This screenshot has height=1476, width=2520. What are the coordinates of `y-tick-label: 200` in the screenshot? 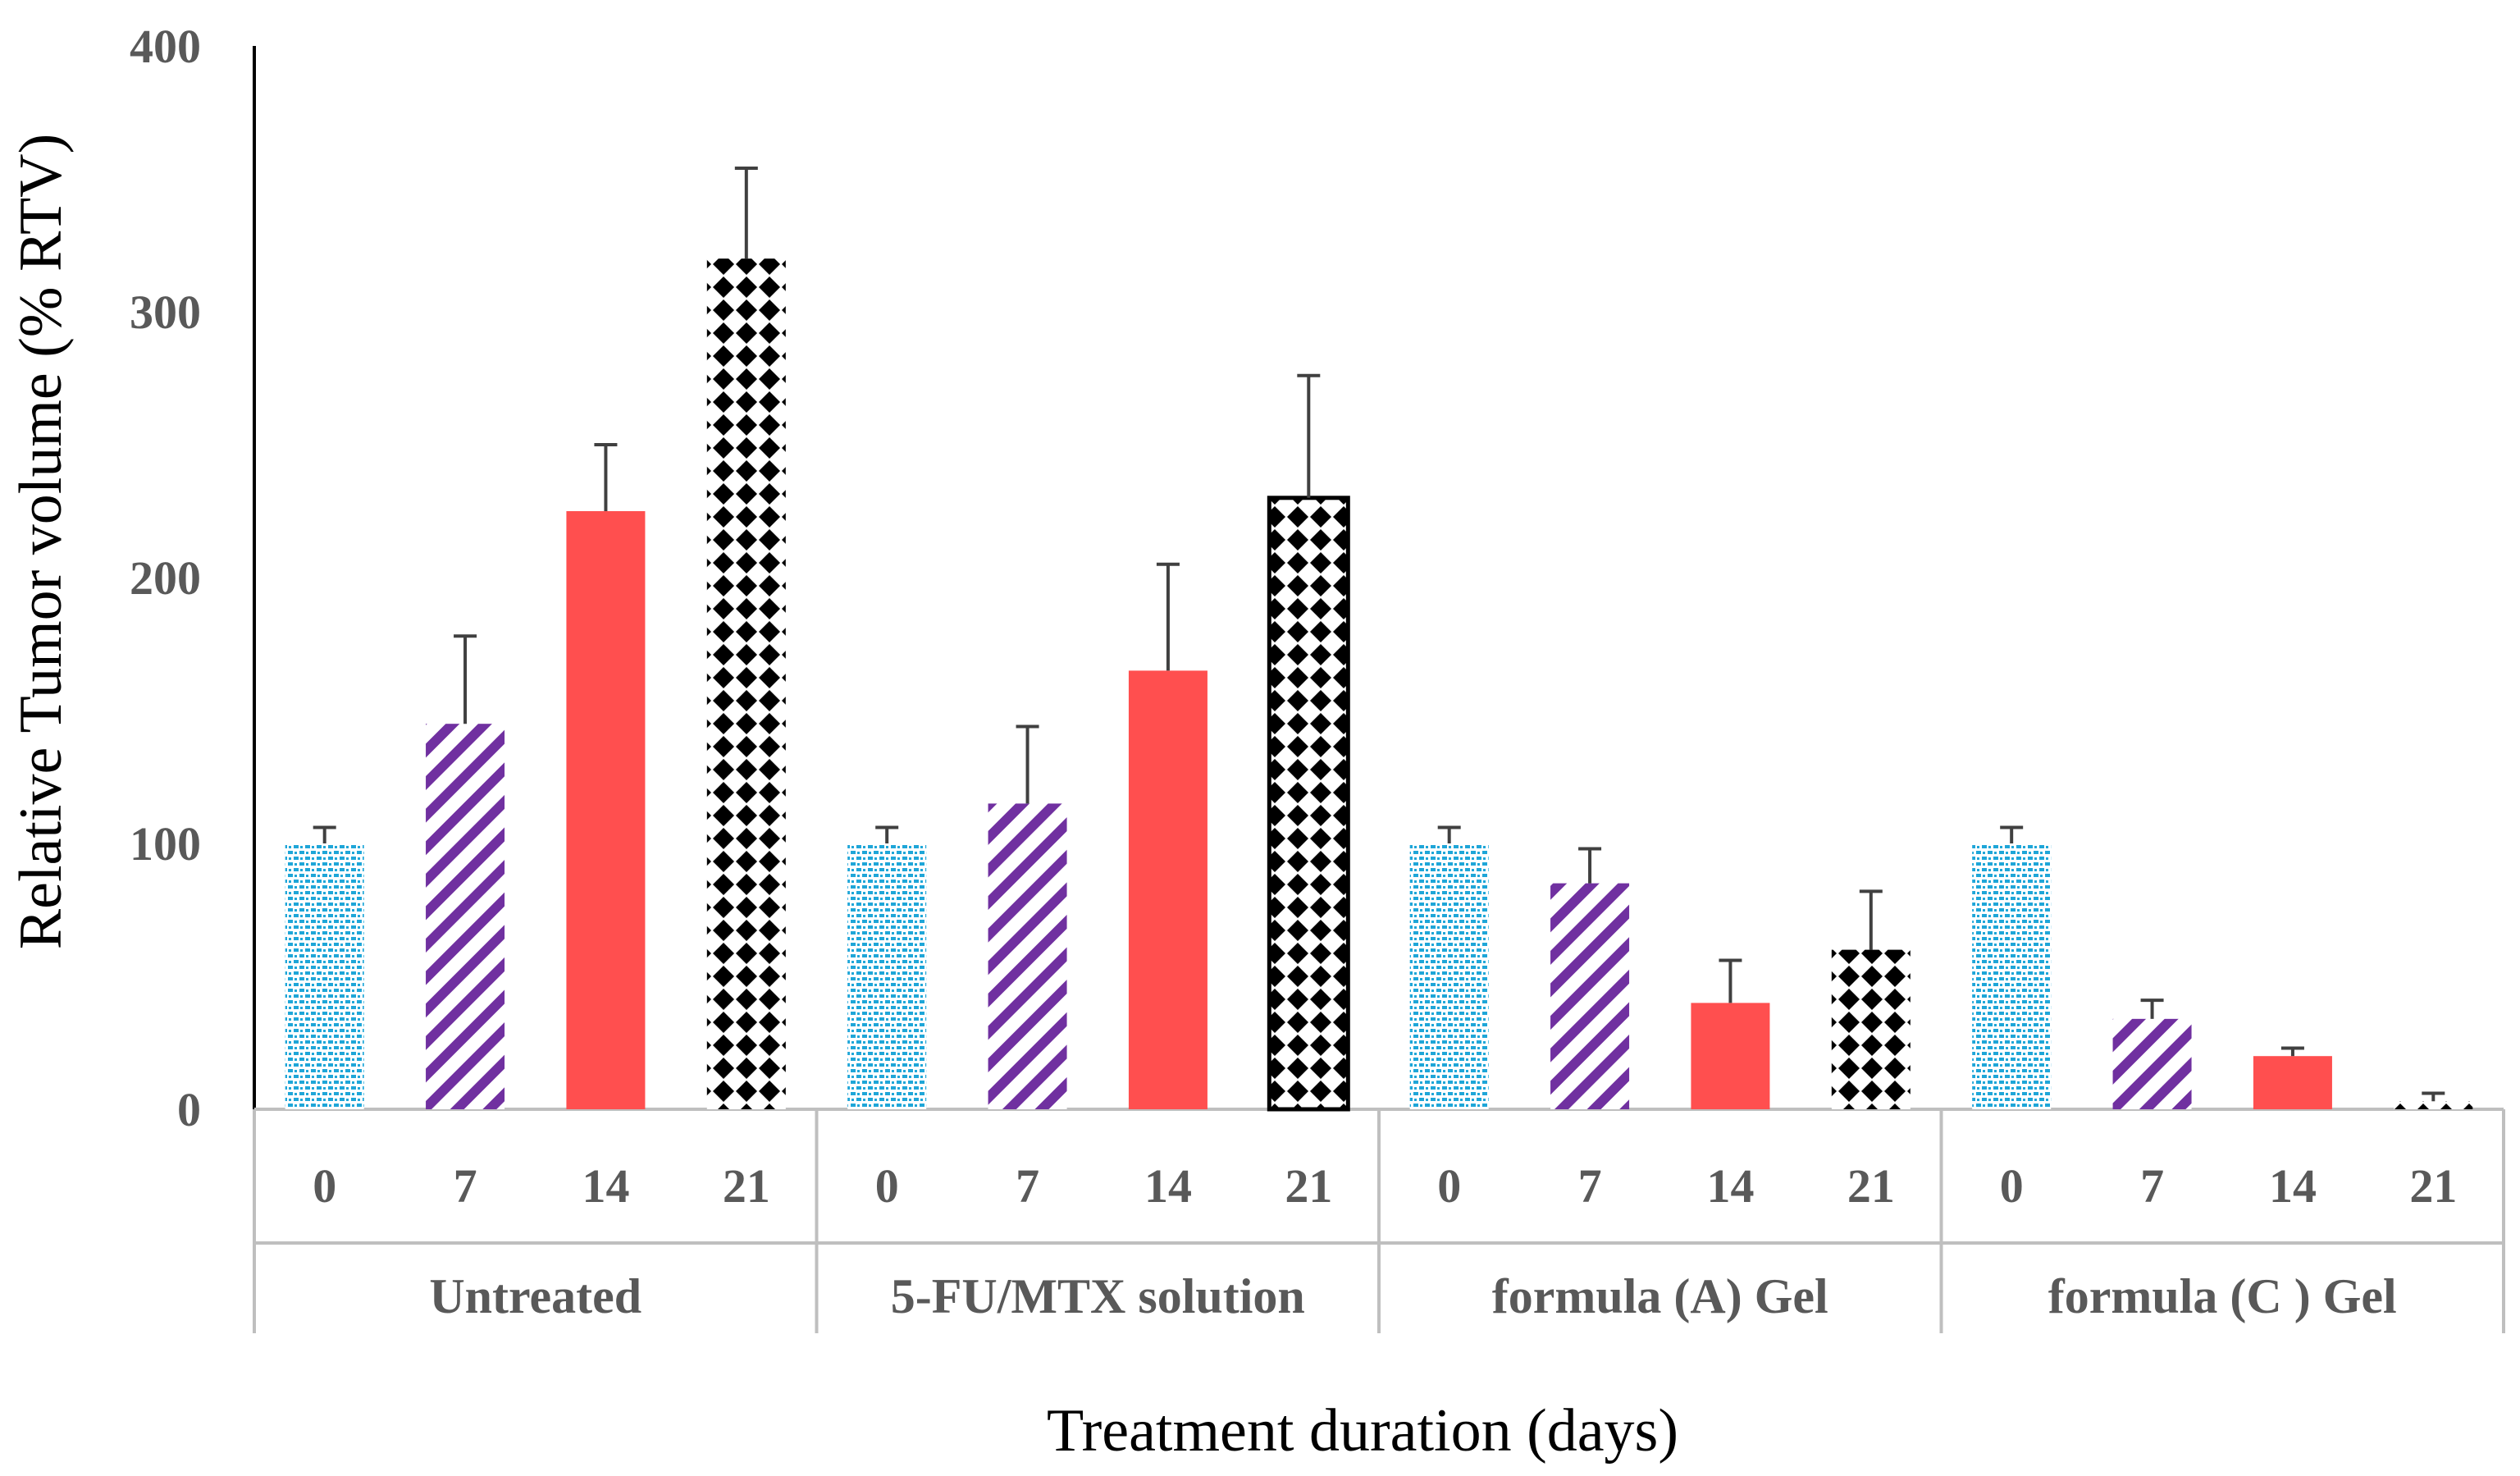 It's located at (166, 578).